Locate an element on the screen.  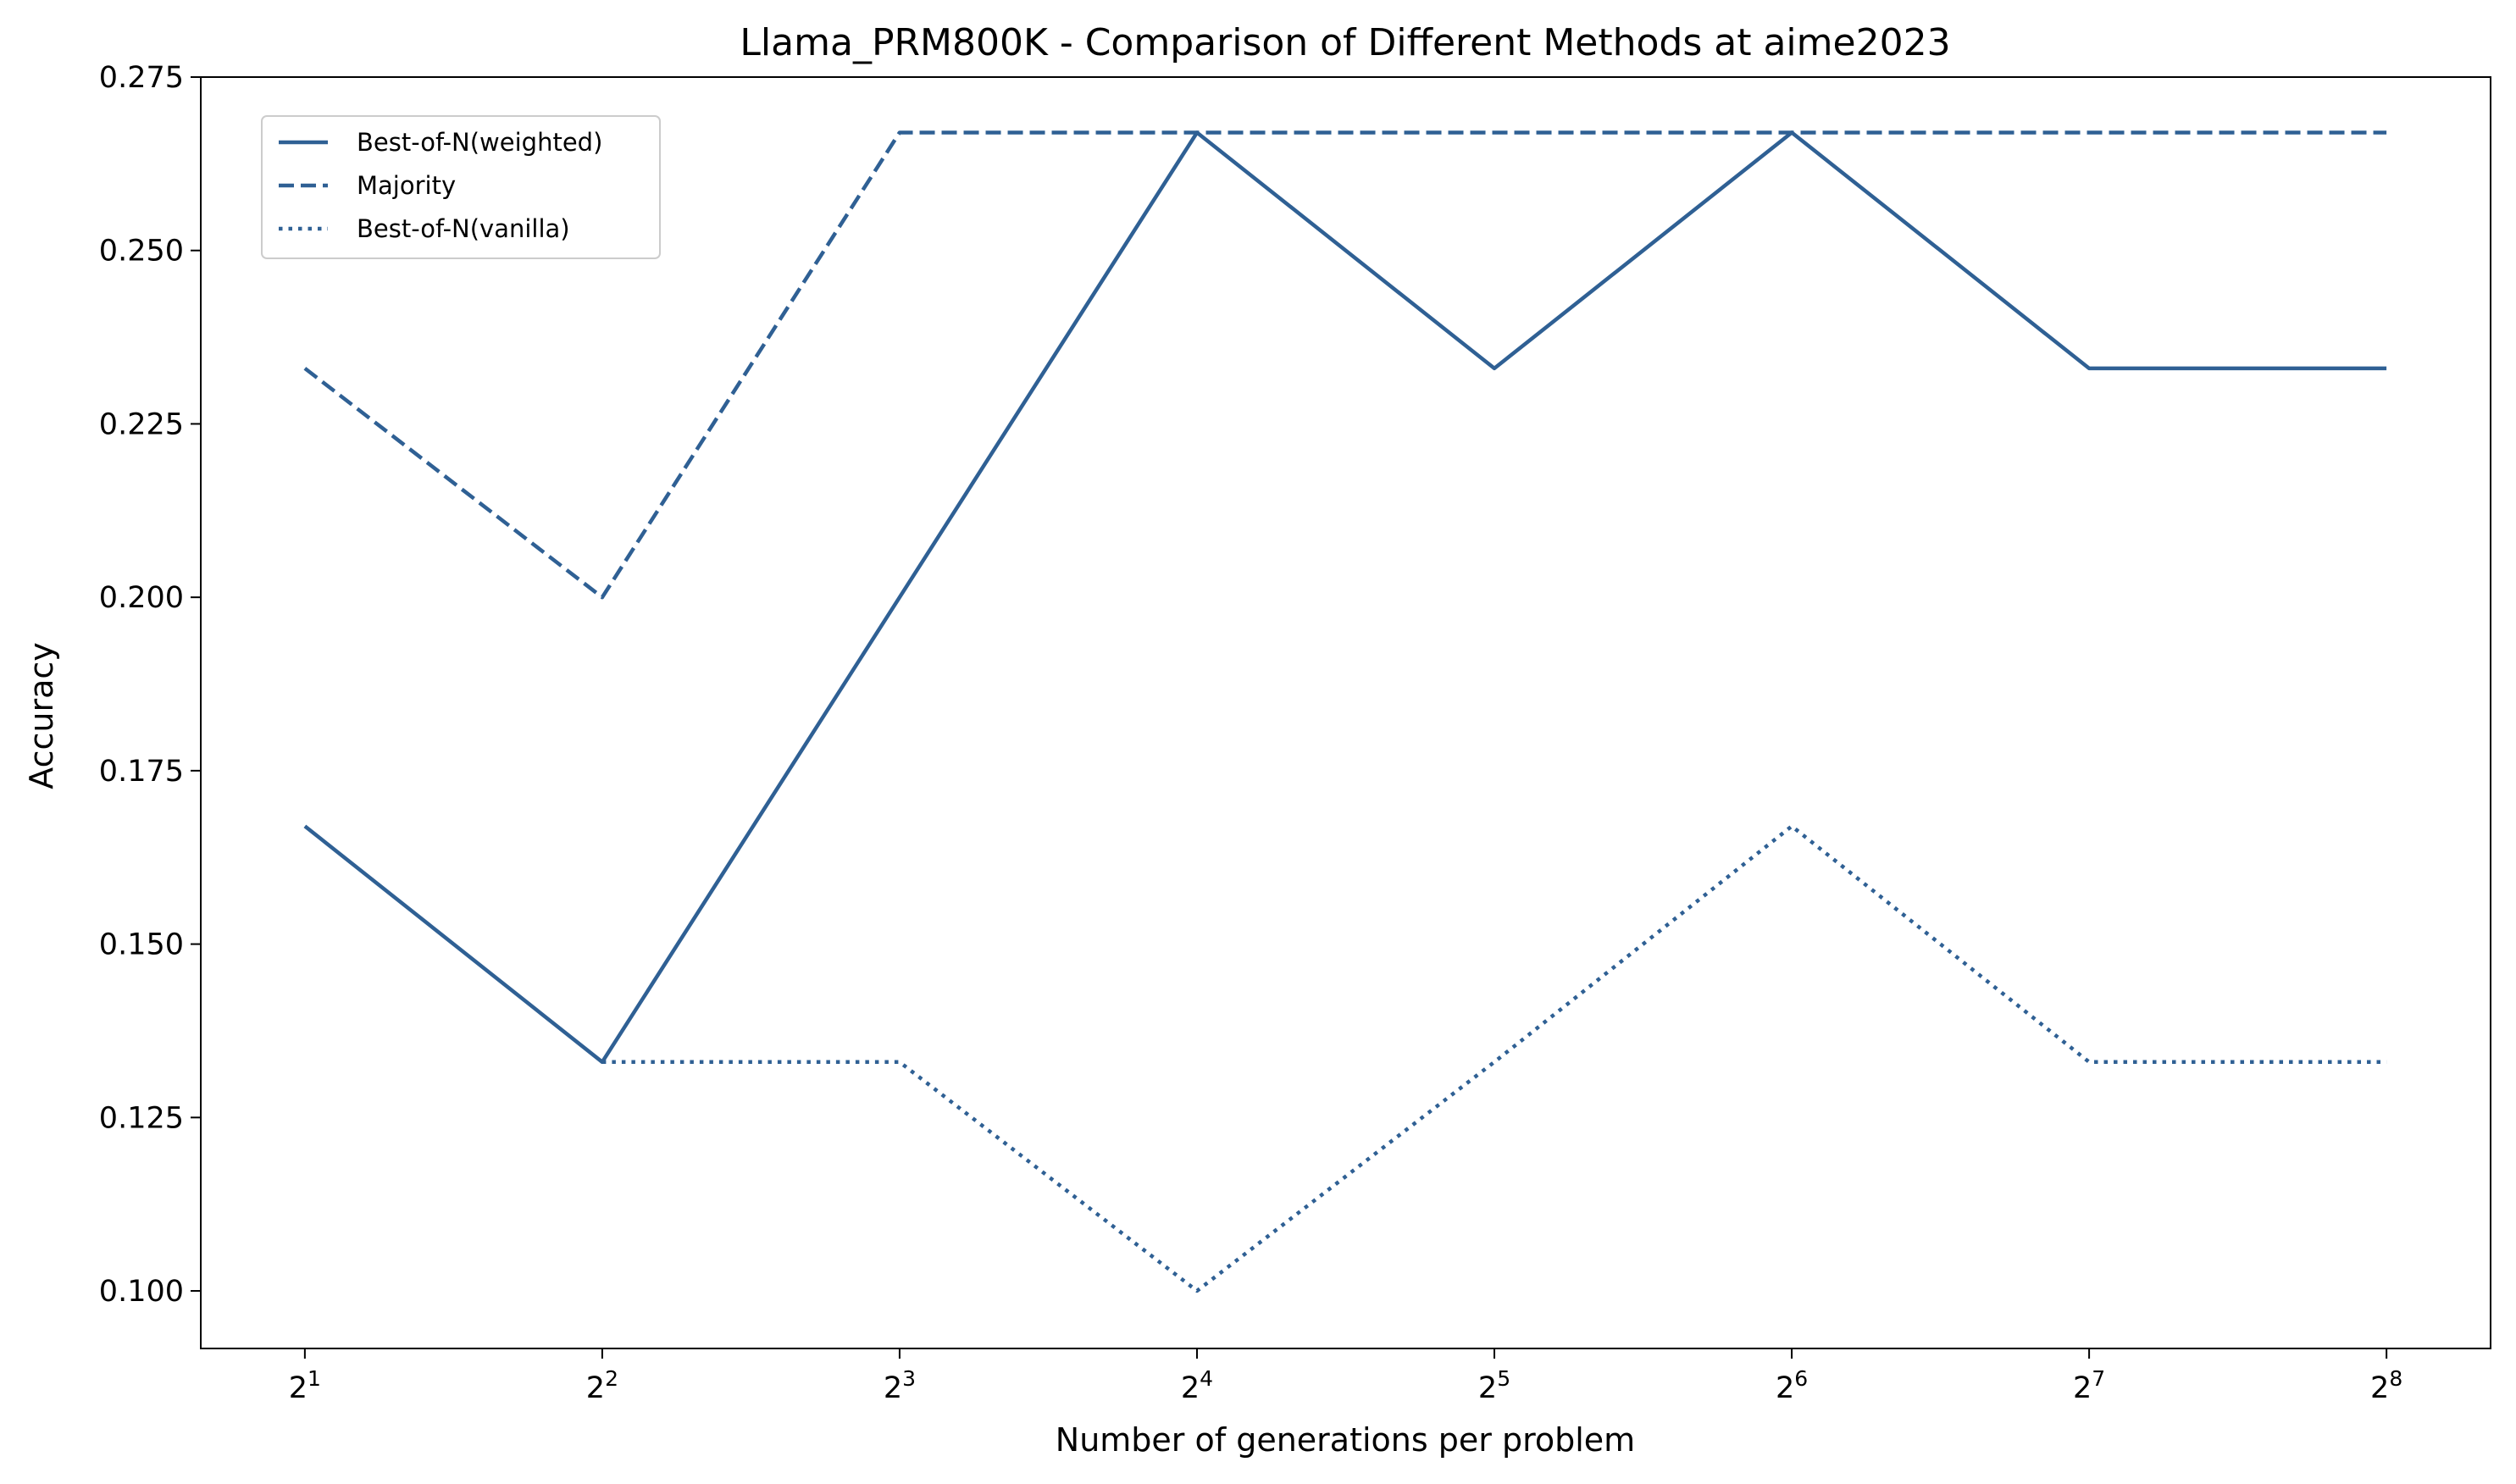
y-tick-label: 0.100 is located at coordinates (142, 1292).